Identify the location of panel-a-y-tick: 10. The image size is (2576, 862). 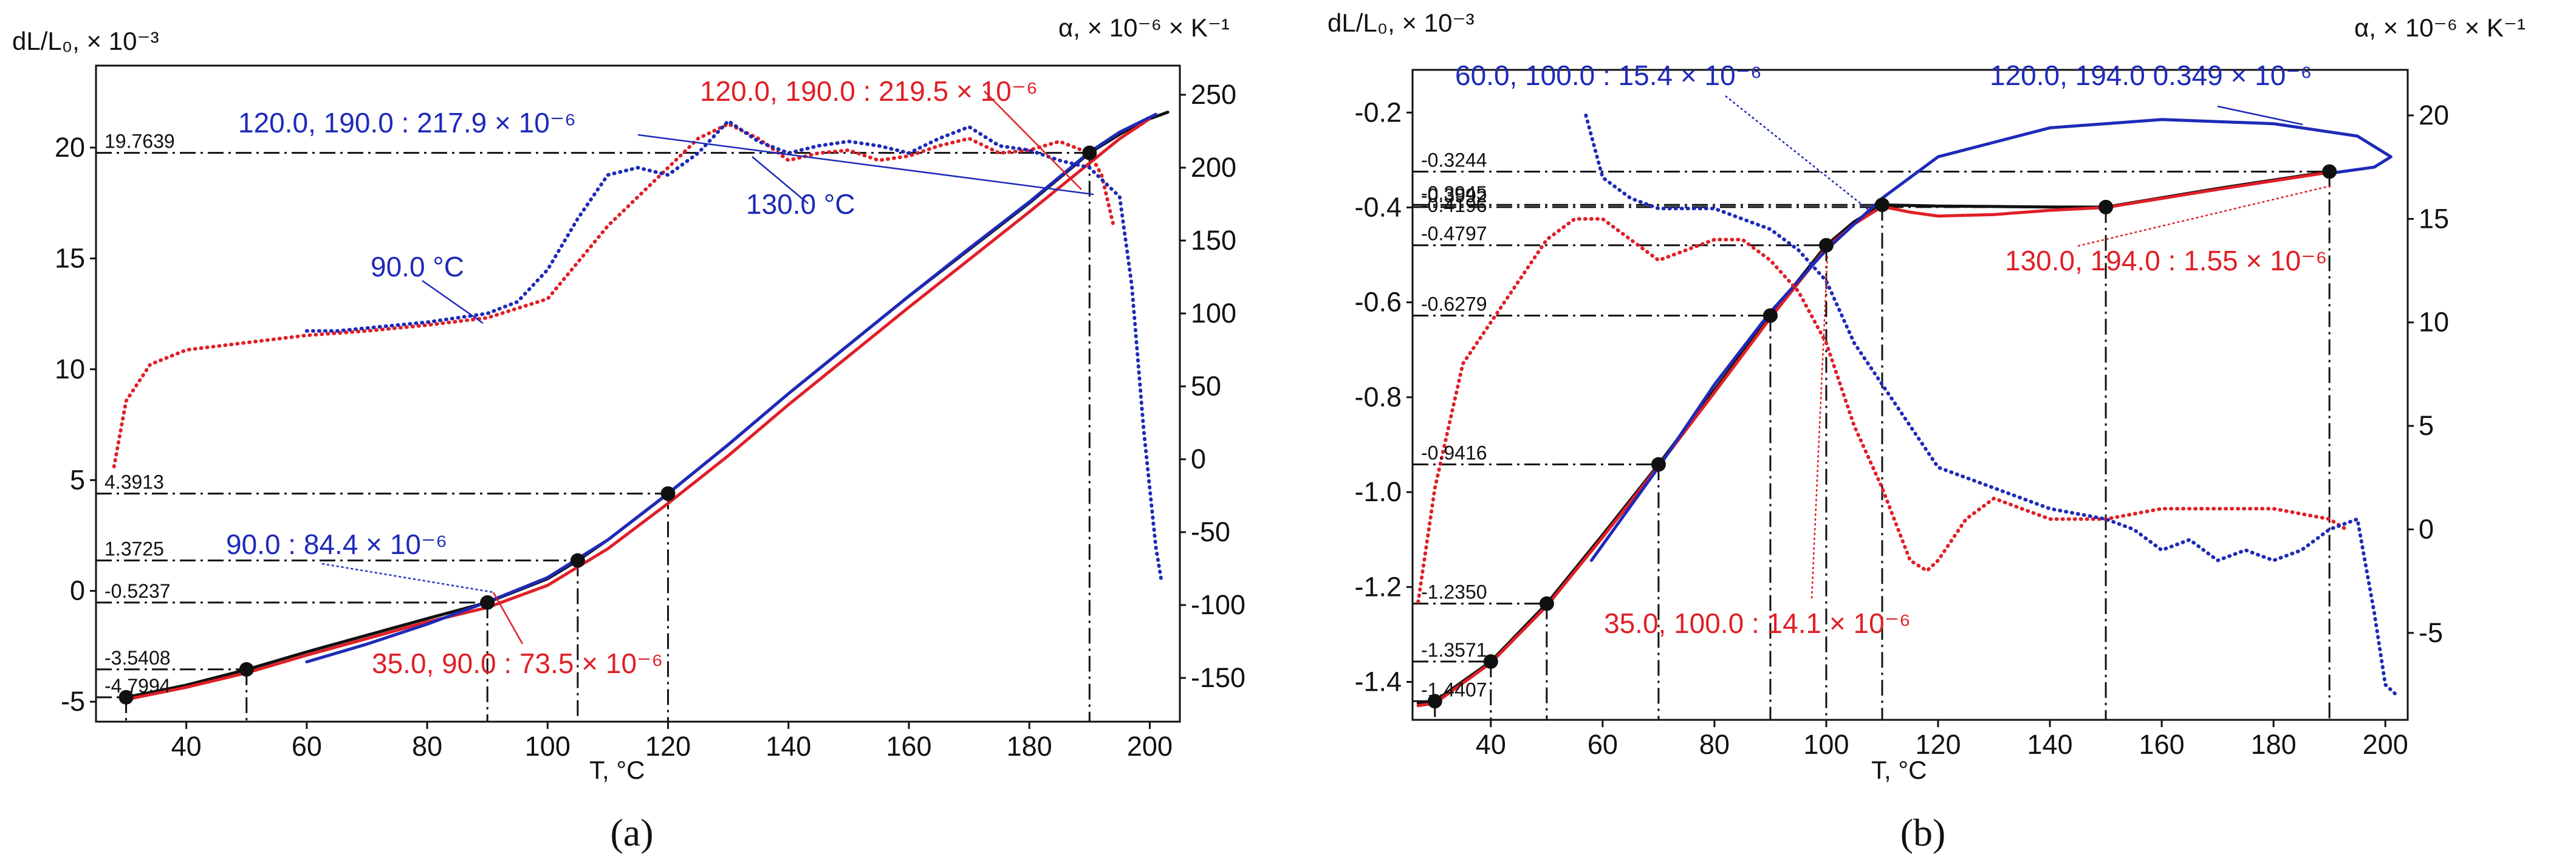
(70, 369).